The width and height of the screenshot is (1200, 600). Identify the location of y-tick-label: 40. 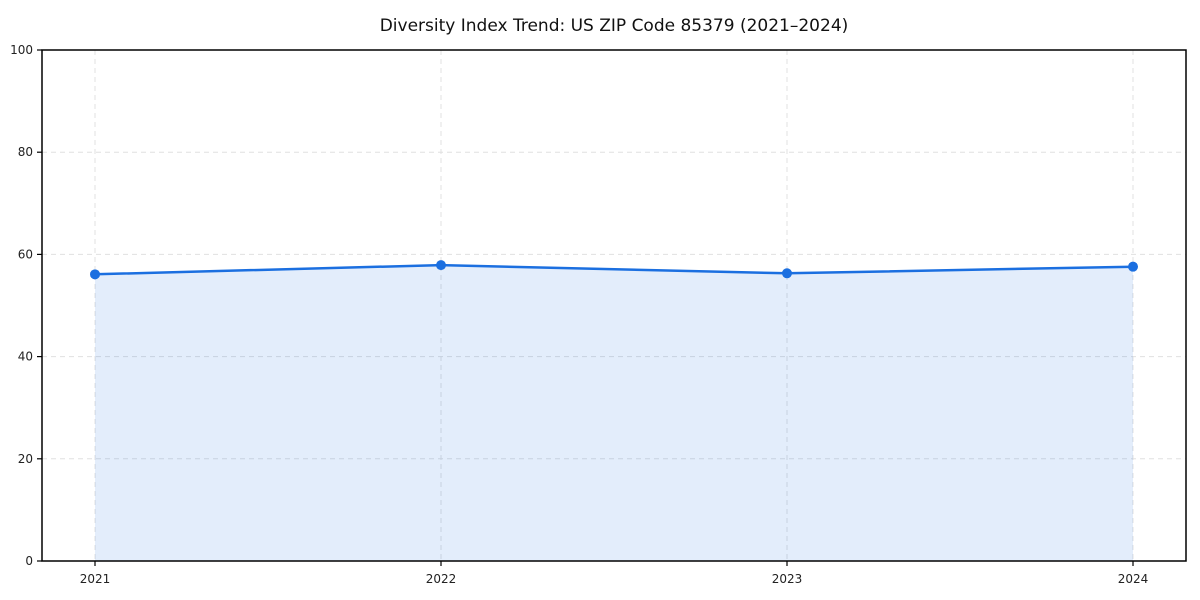
(25, 357).